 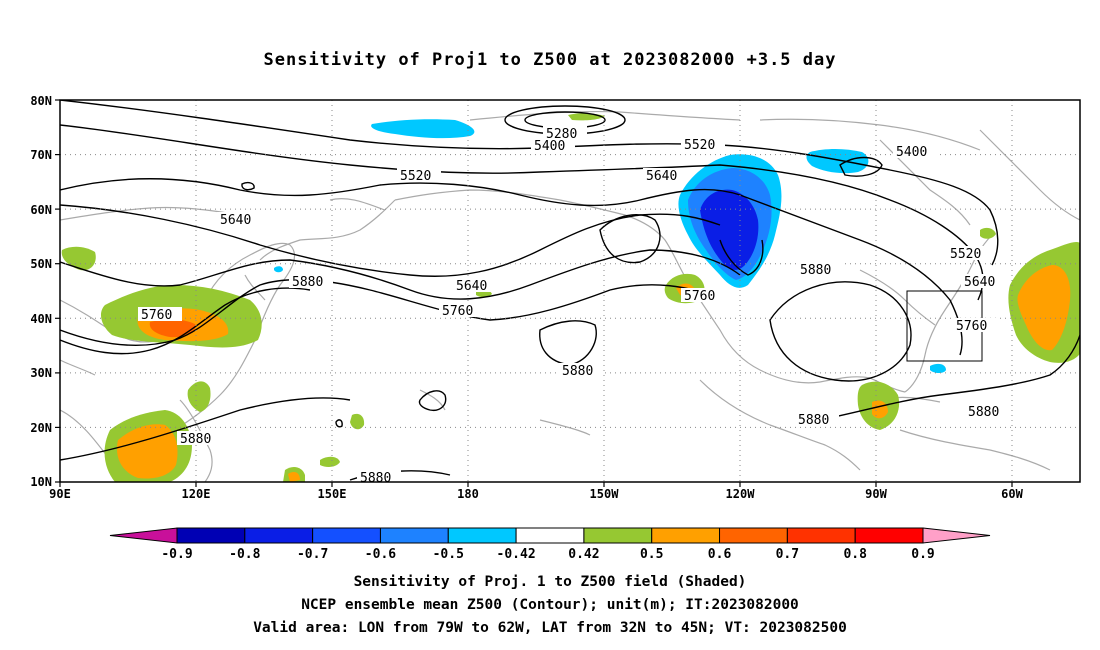 I want to click on lon-label: 90E, so click(x=60, y=494).